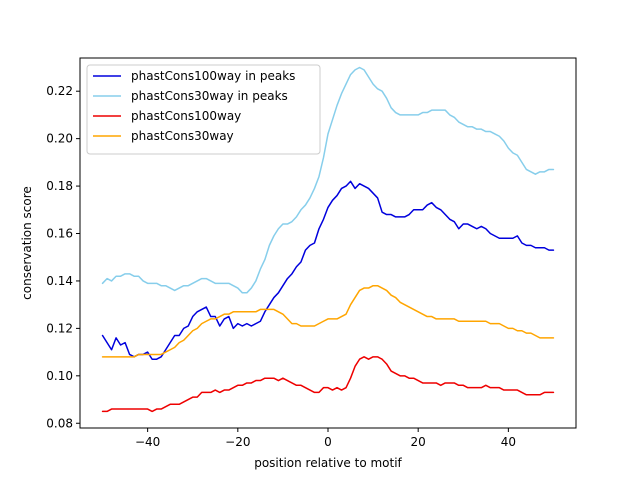  Describe the element at coordinates (328, 442) in the screenshot. I see `x-tick-label: 0` at that location.